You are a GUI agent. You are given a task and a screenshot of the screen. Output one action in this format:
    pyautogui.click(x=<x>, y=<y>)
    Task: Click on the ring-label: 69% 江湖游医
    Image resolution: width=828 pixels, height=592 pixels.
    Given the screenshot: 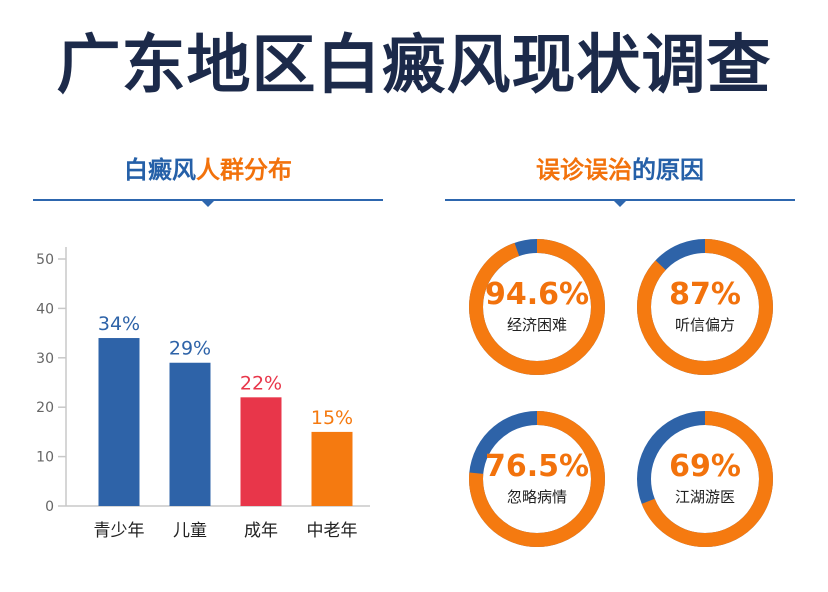 What is the action you would take?
    pyautogui.click(x=705, y=478)
    